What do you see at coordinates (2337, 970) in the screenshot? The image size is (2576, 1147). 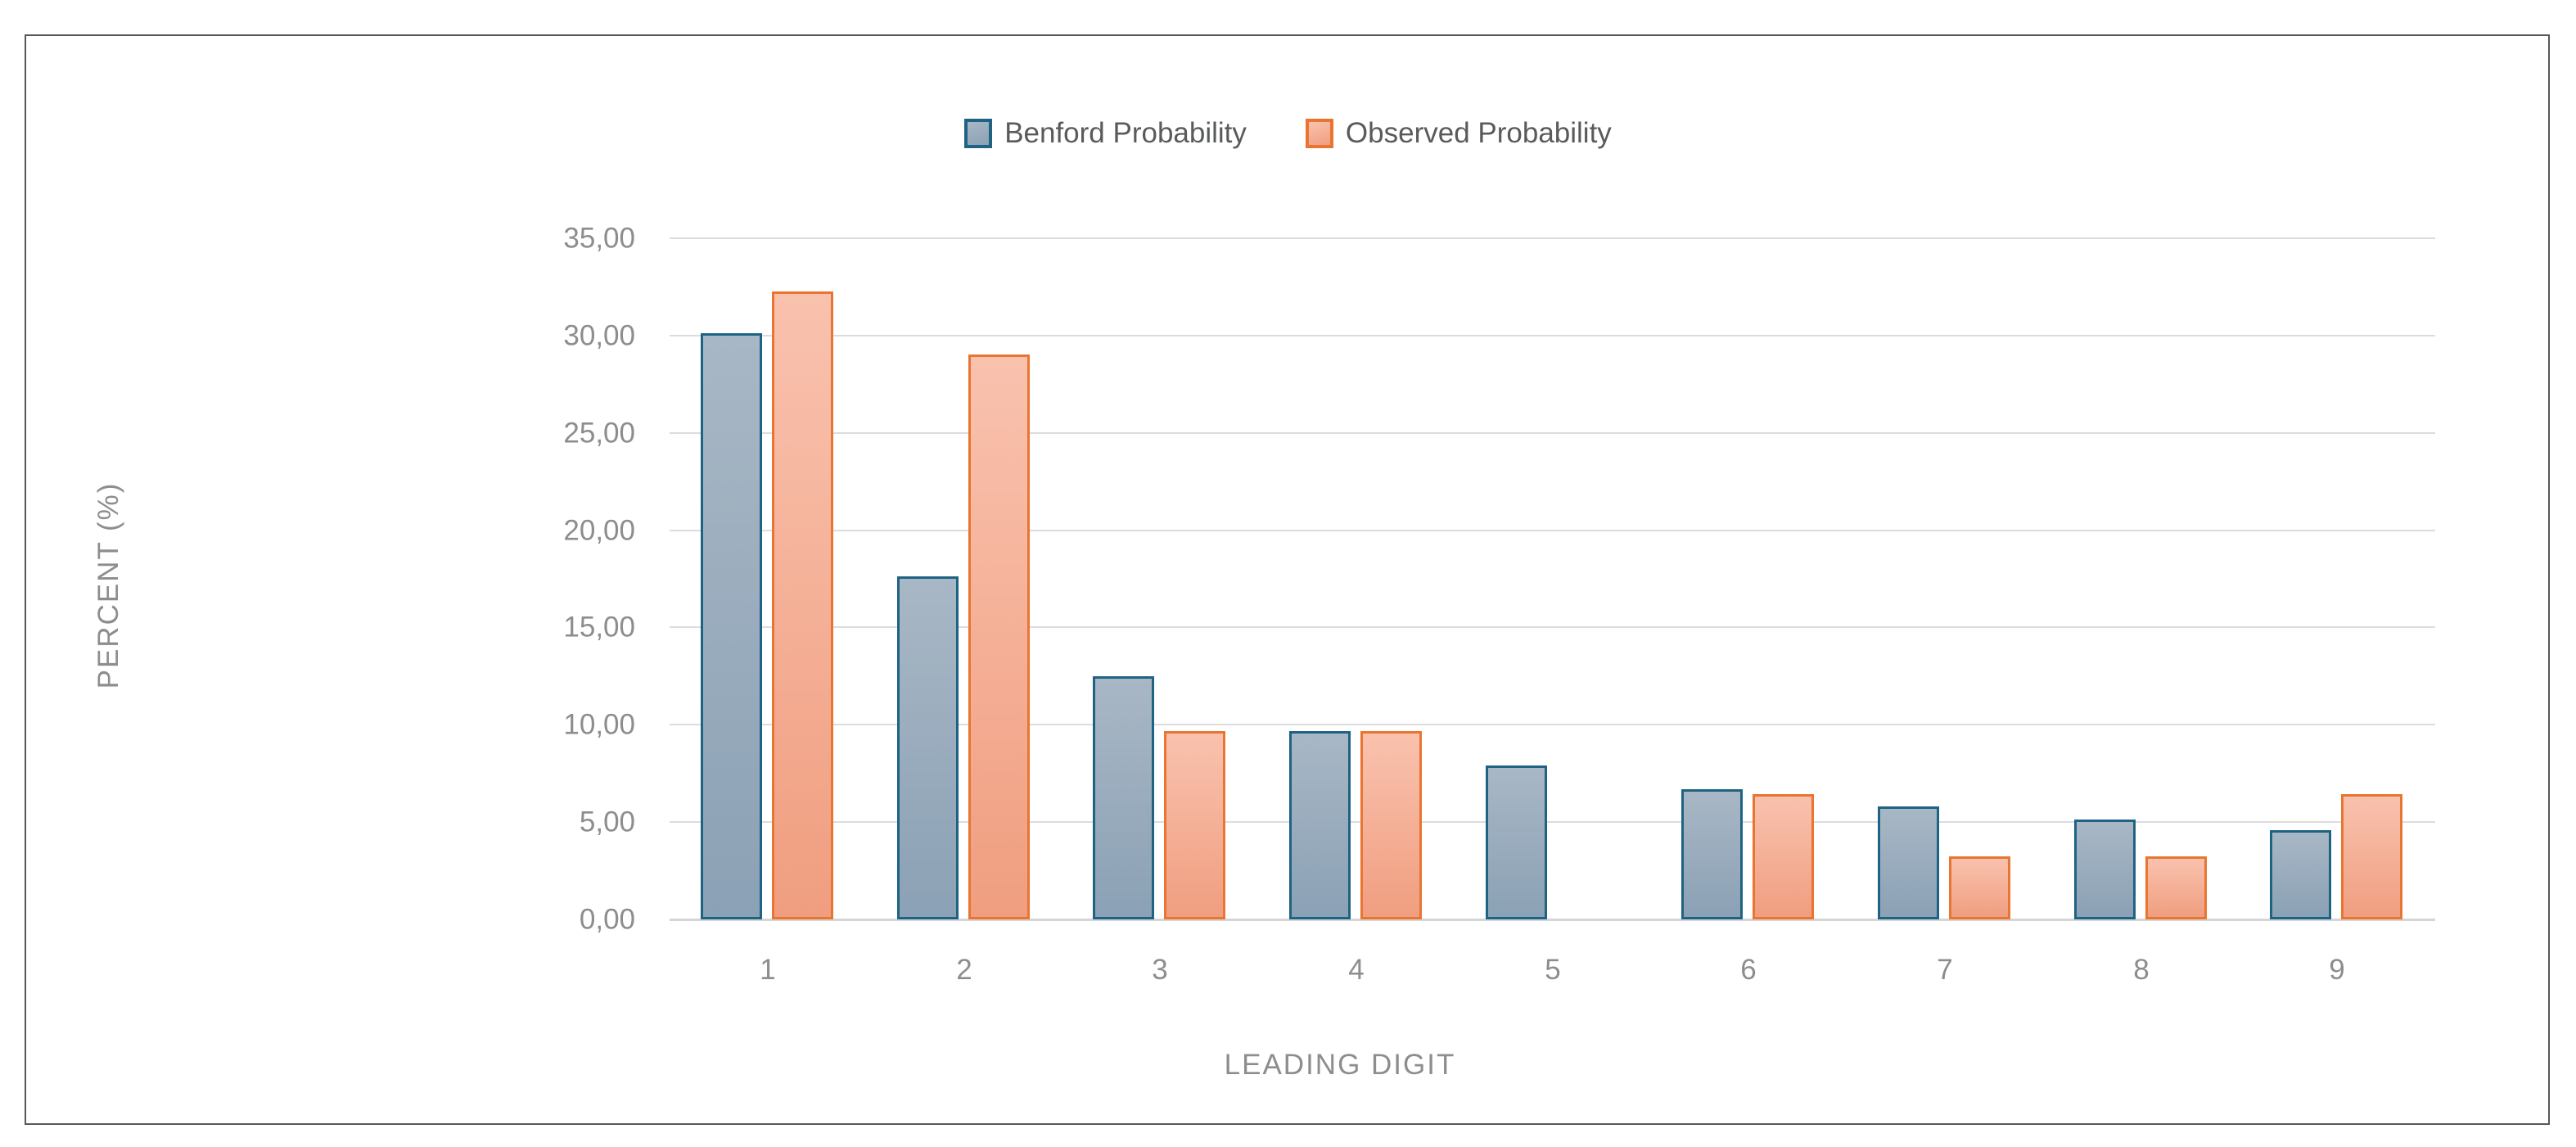 I see `x-tick-label: 9` at bounding box center [2337, 970].